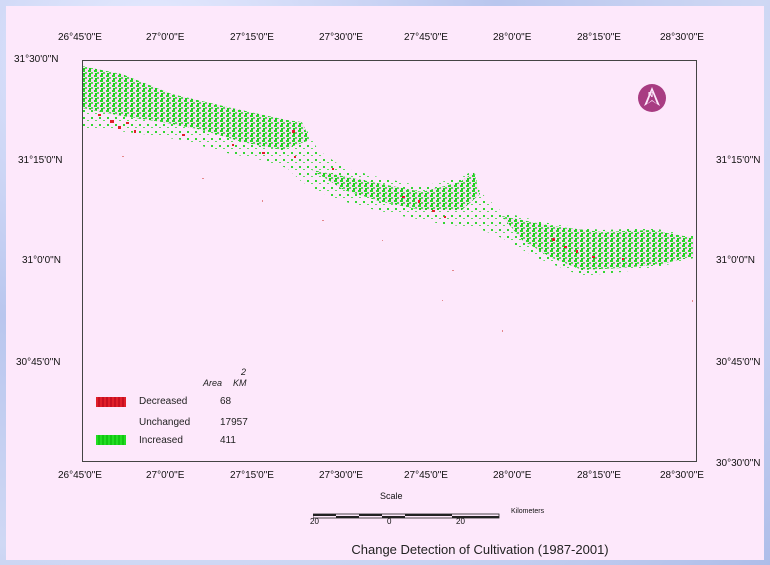 The width and height of the screenshot is (770, 565). I want to click on bottom-lon-label: 27°45'0"E, so click(426, 475).